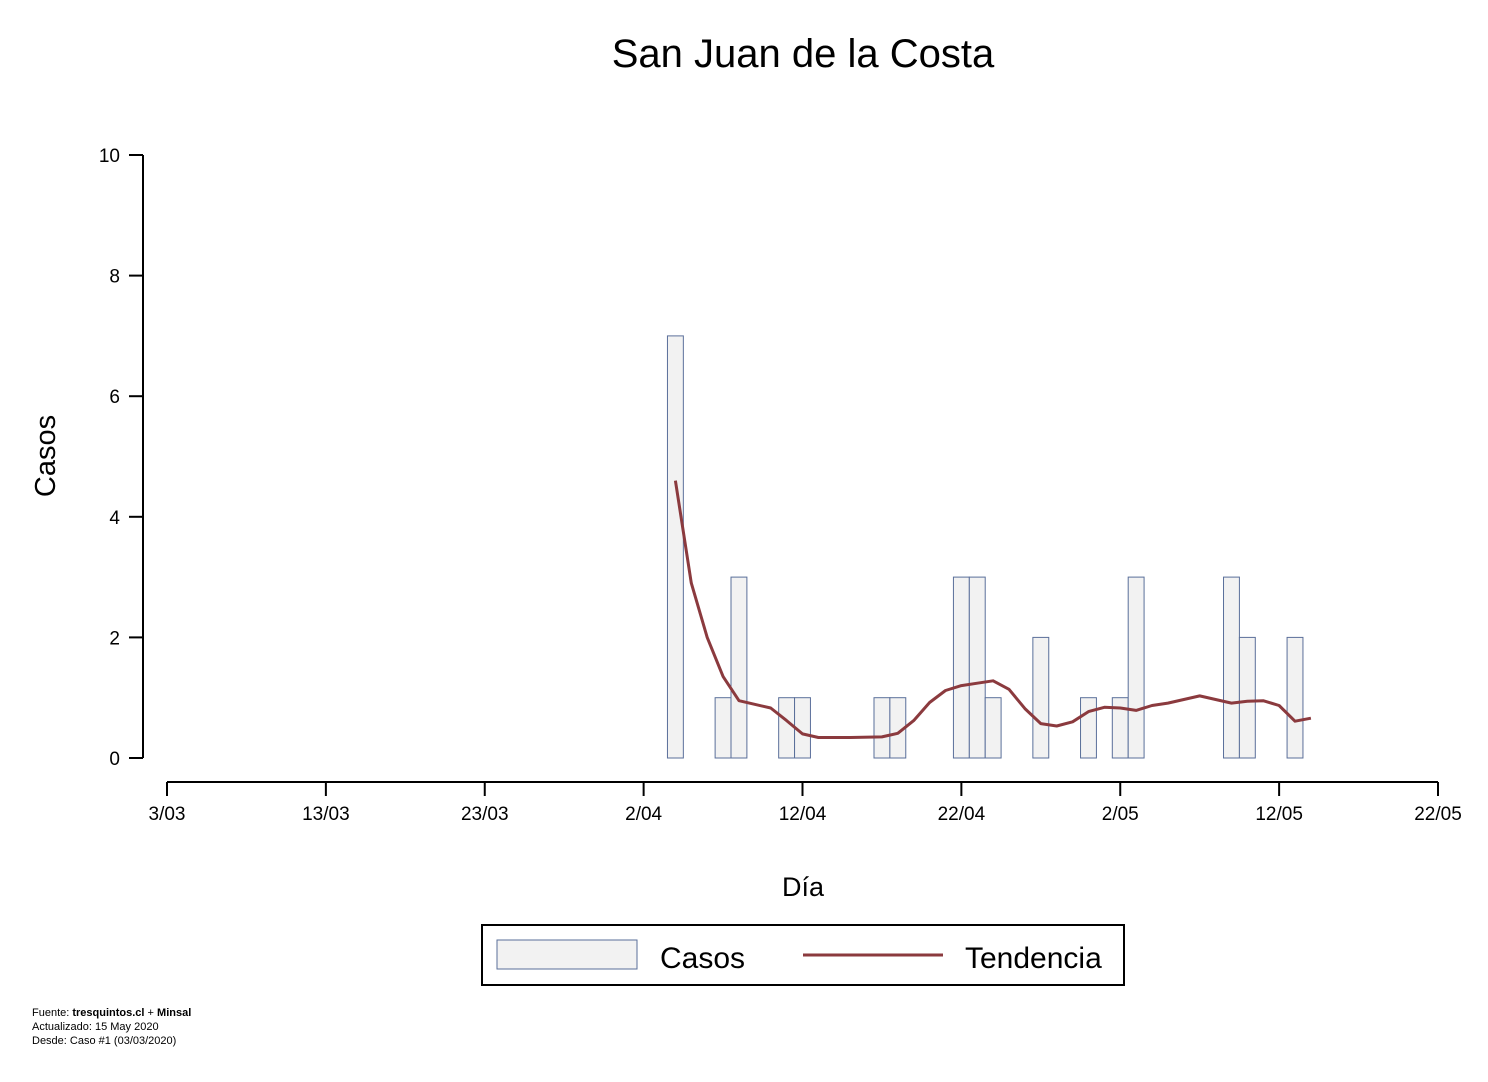 This screenshot has width=1488, height=1082. What do you see at coordinates (114, 397) in the screenshot?
I see `y-tick-label: 6` at bounding box center [114, 397].